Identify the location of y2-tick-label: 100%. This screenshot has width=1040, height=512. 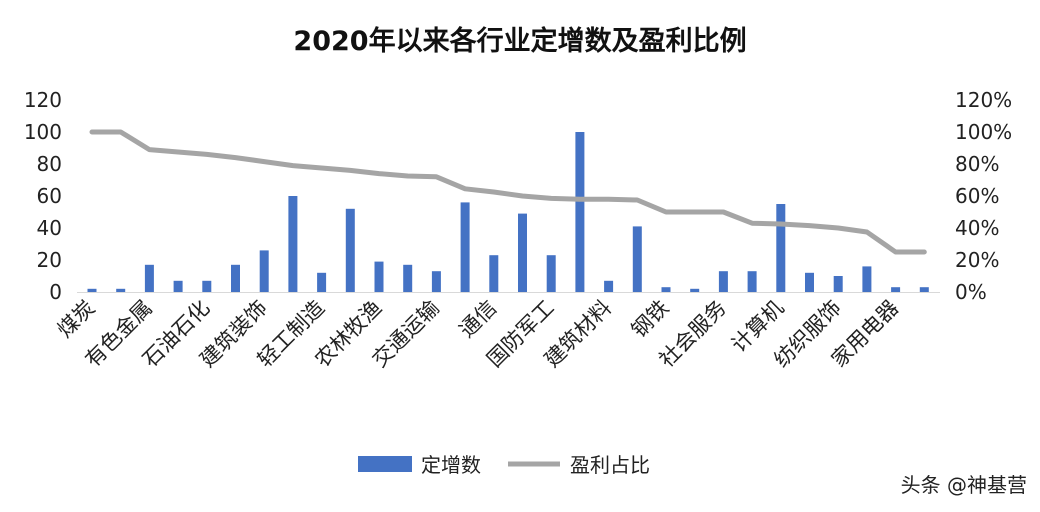
(983, 132).